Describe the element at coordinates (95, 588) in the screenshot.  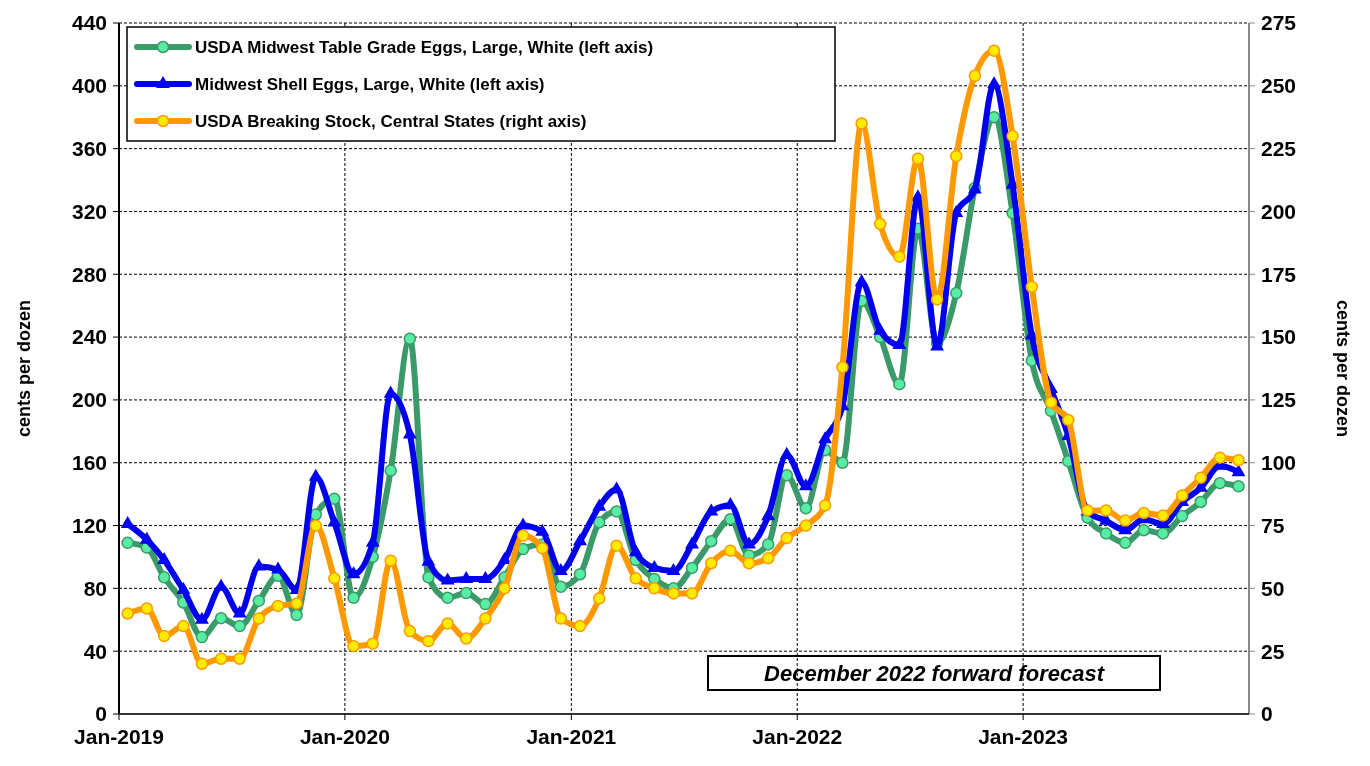
I see `y-tick-label: 80` at that location.